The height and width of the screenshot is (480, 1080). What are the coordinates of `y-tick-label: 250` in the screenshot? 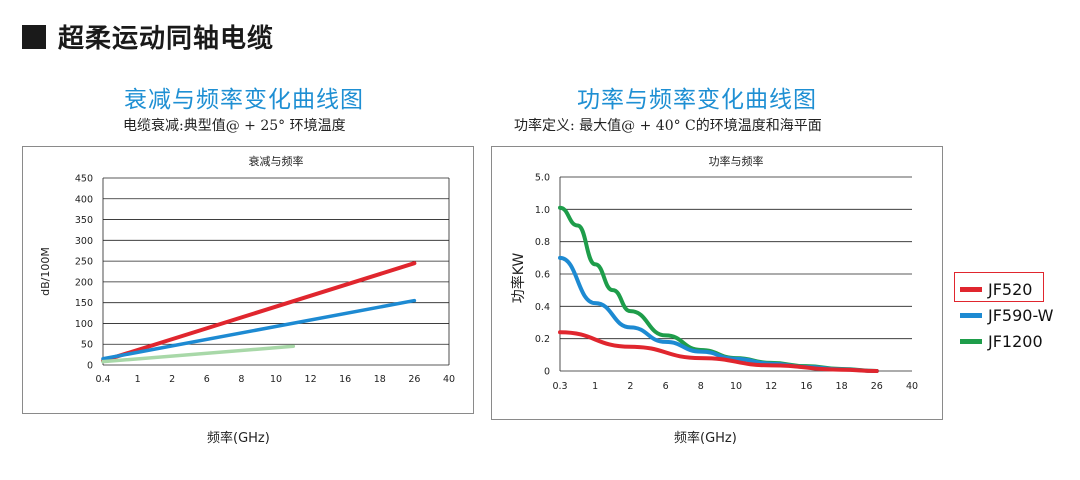 It's located at (84, 262).